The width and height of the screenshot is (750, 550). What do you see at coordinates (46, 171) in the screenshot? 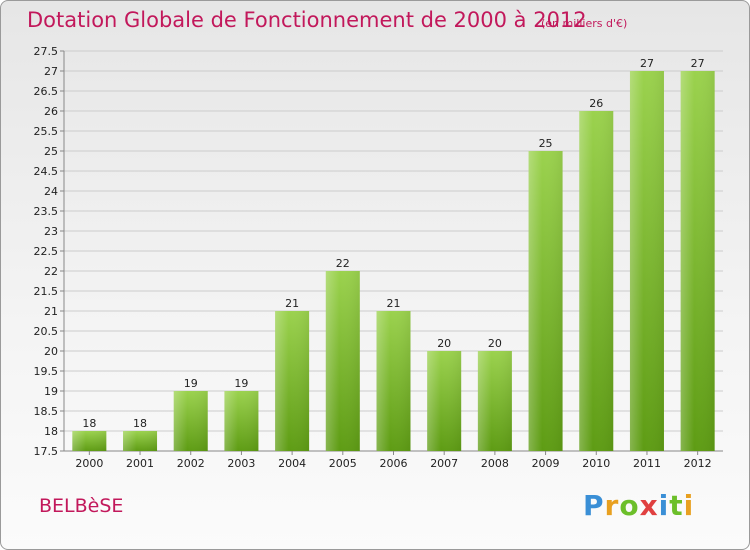
I see `y-tick-label: 24.5` at bounding box center [46, 171].